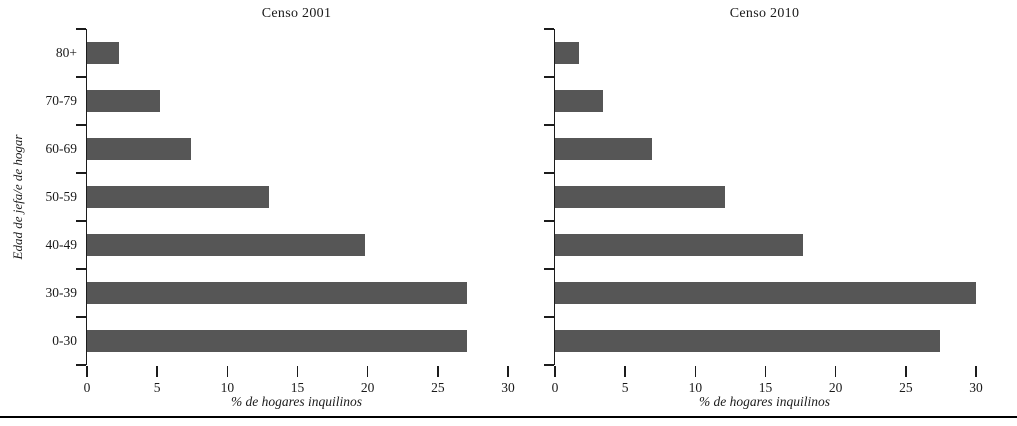  What do you see at coordinates (61, 196) in the screenshot?
I see `y-category-label: 50-59` at bounding box center [61, 196].